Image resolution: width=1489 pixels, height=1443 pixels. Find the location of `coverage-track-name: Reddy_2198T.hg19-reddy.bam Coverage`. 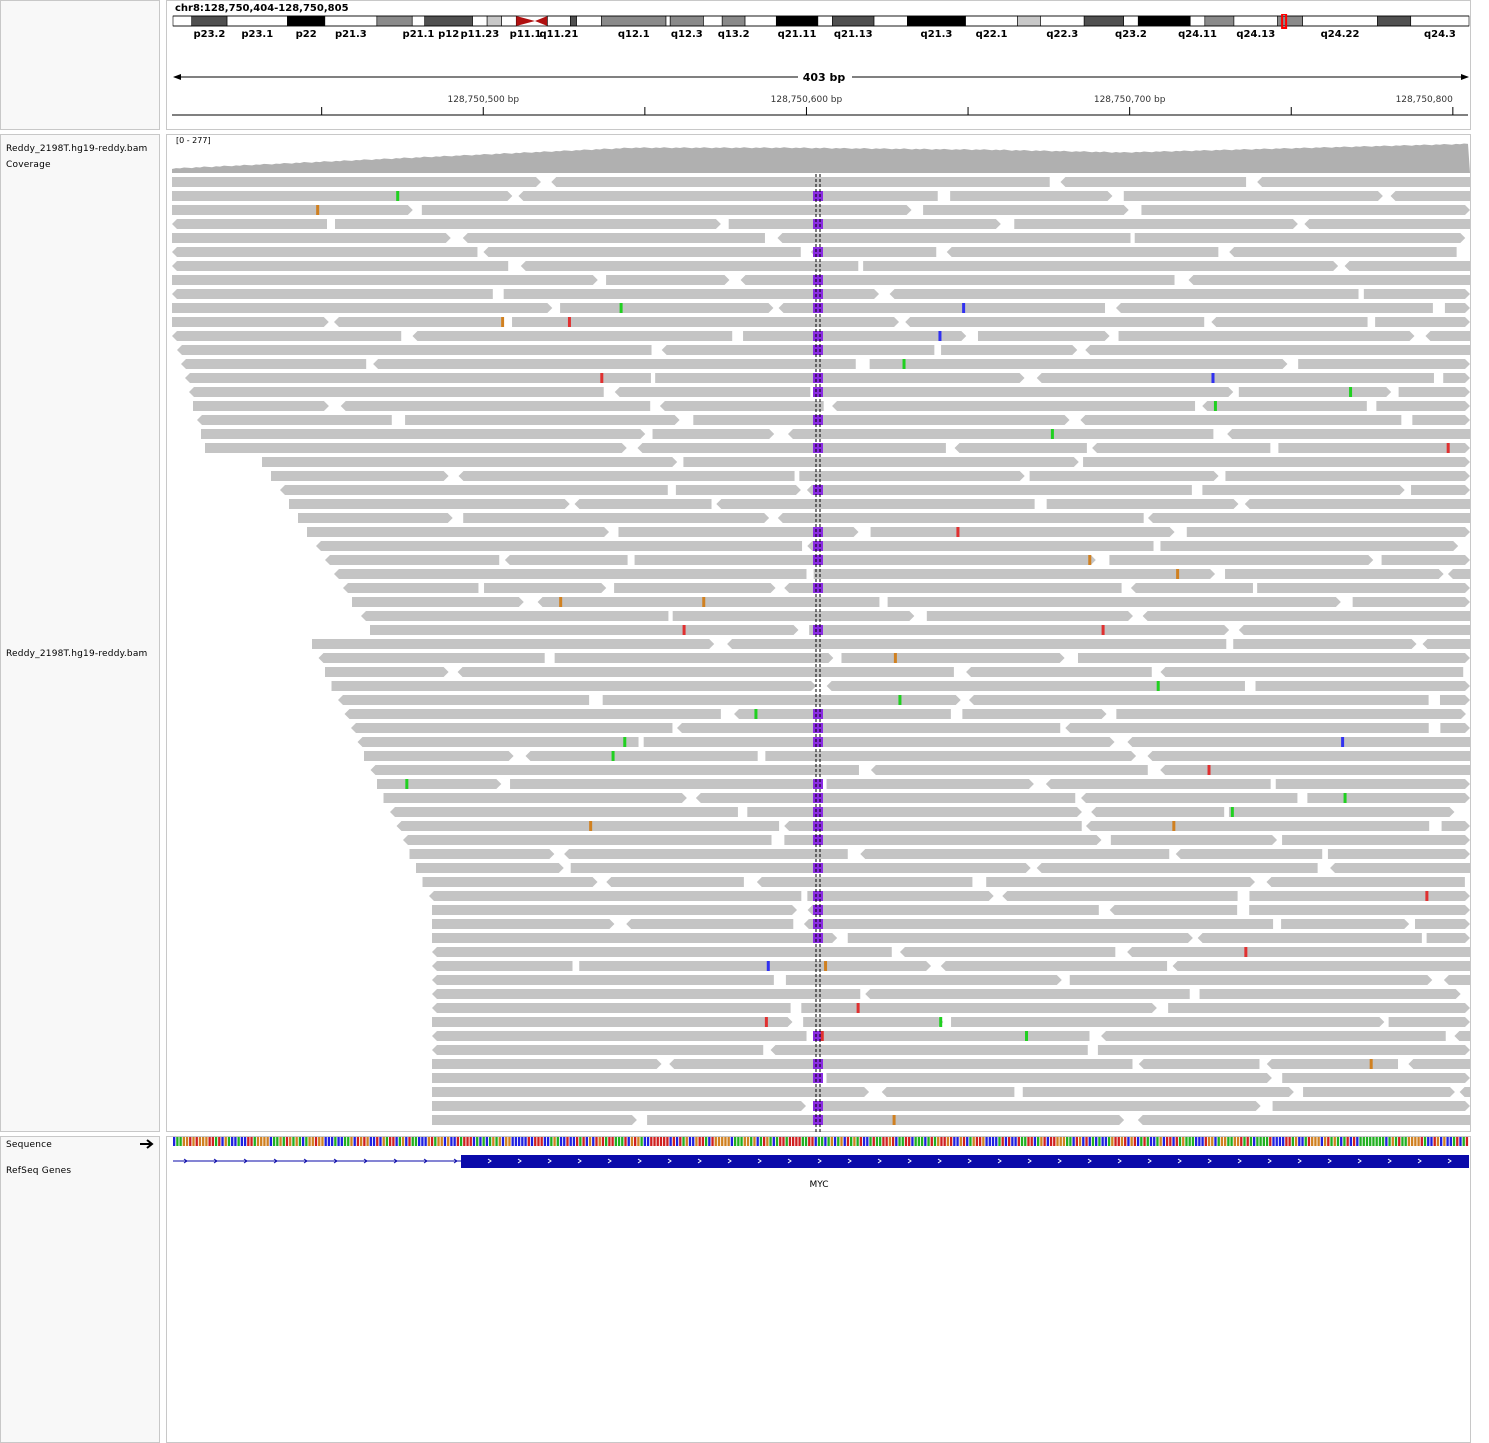

coverage-track-name: Reddy_2198T.hg19-reddy.bam Coverage is located at coordinates (77, 157).